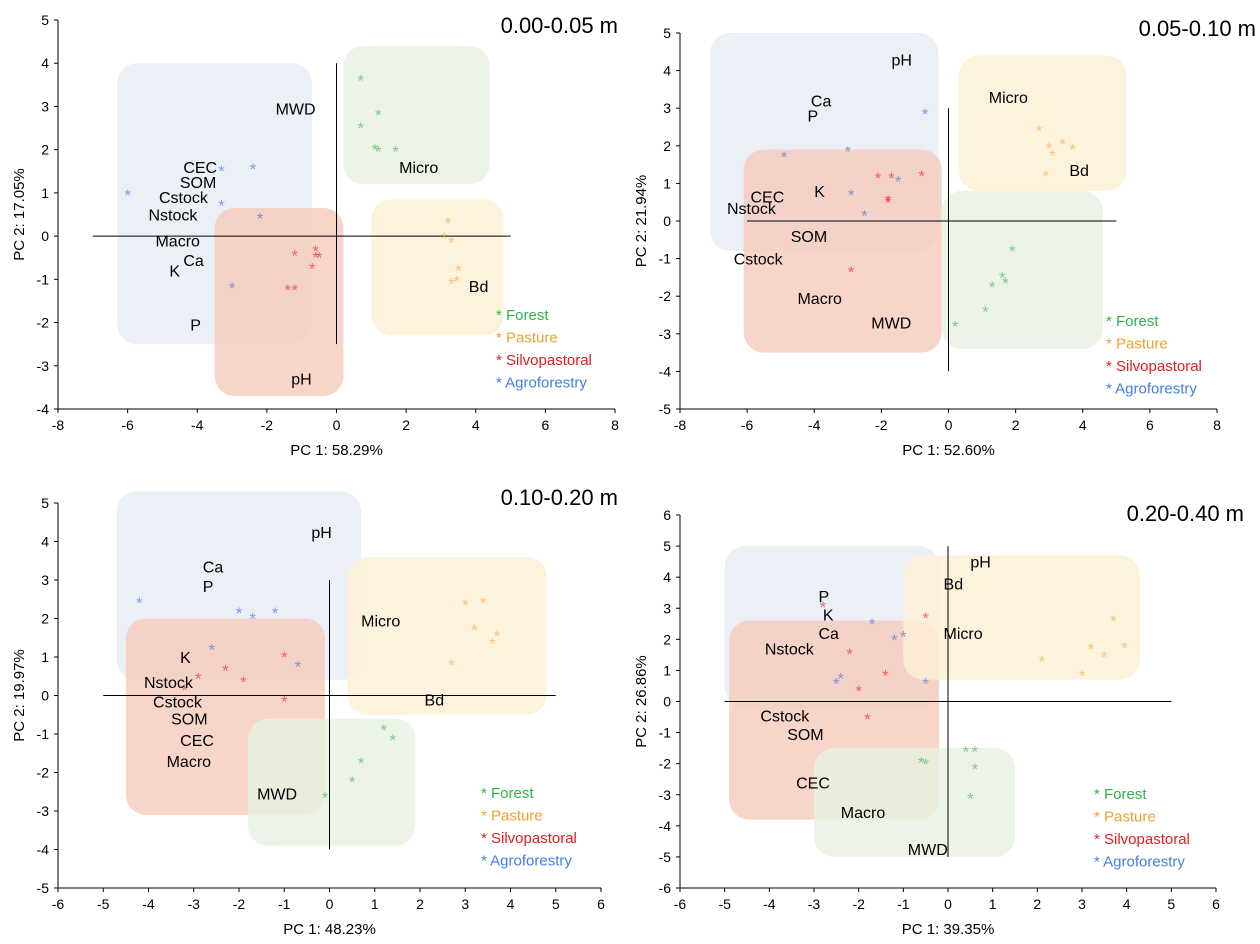 This screenshot has width=1260, height=944. Describe the element at coordinates (993, 904) in the screenshot. I see `x-tick-label: 1` at that location.